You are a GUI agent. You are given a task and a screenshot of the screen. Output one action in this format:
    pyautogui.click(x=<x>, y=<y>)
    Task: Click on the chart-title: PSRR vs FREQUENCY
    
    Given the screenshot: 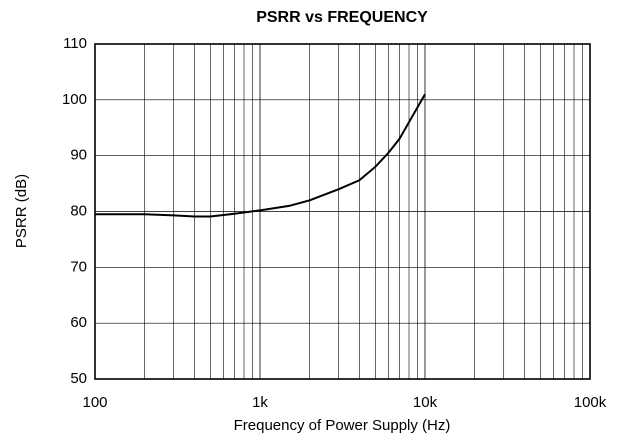 What is the action you would take?
    pyautogui.click(x=342, y=17)
    